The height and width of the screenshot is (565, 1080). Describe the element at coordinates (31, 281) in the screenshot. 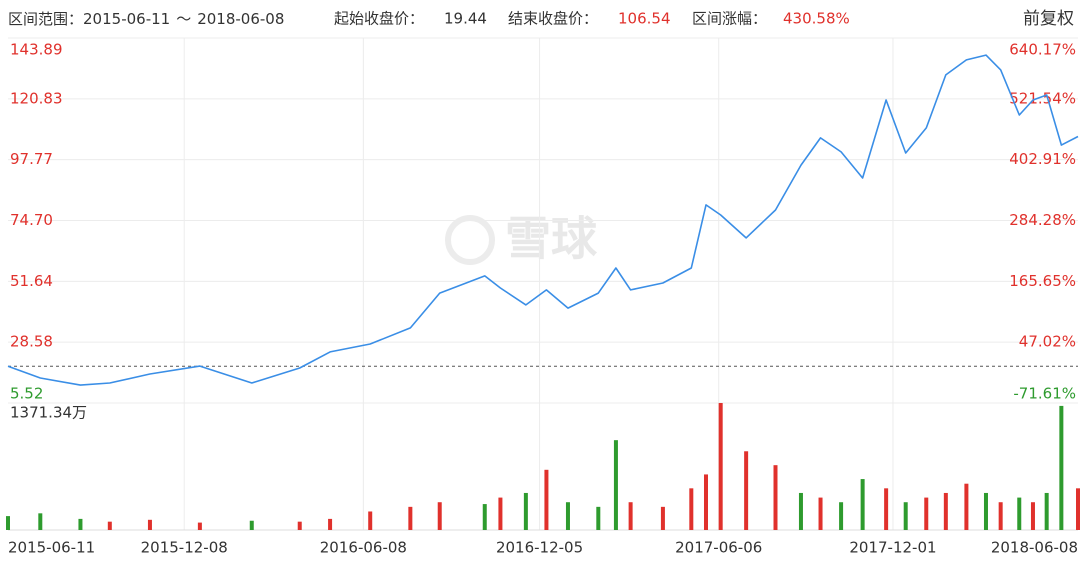

I see `y-tick-label: 51.64` at that location.